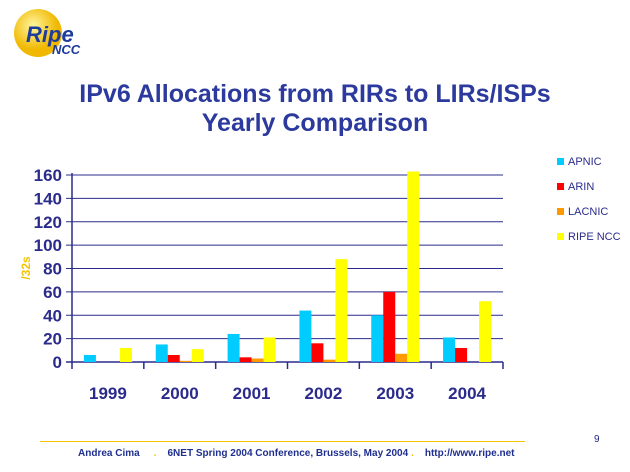 The width and height of the screenshot is (630, 472). Describe the element at coordinates (52, 339) in the screenshot. I see `y-tick-label: 20` at that location.